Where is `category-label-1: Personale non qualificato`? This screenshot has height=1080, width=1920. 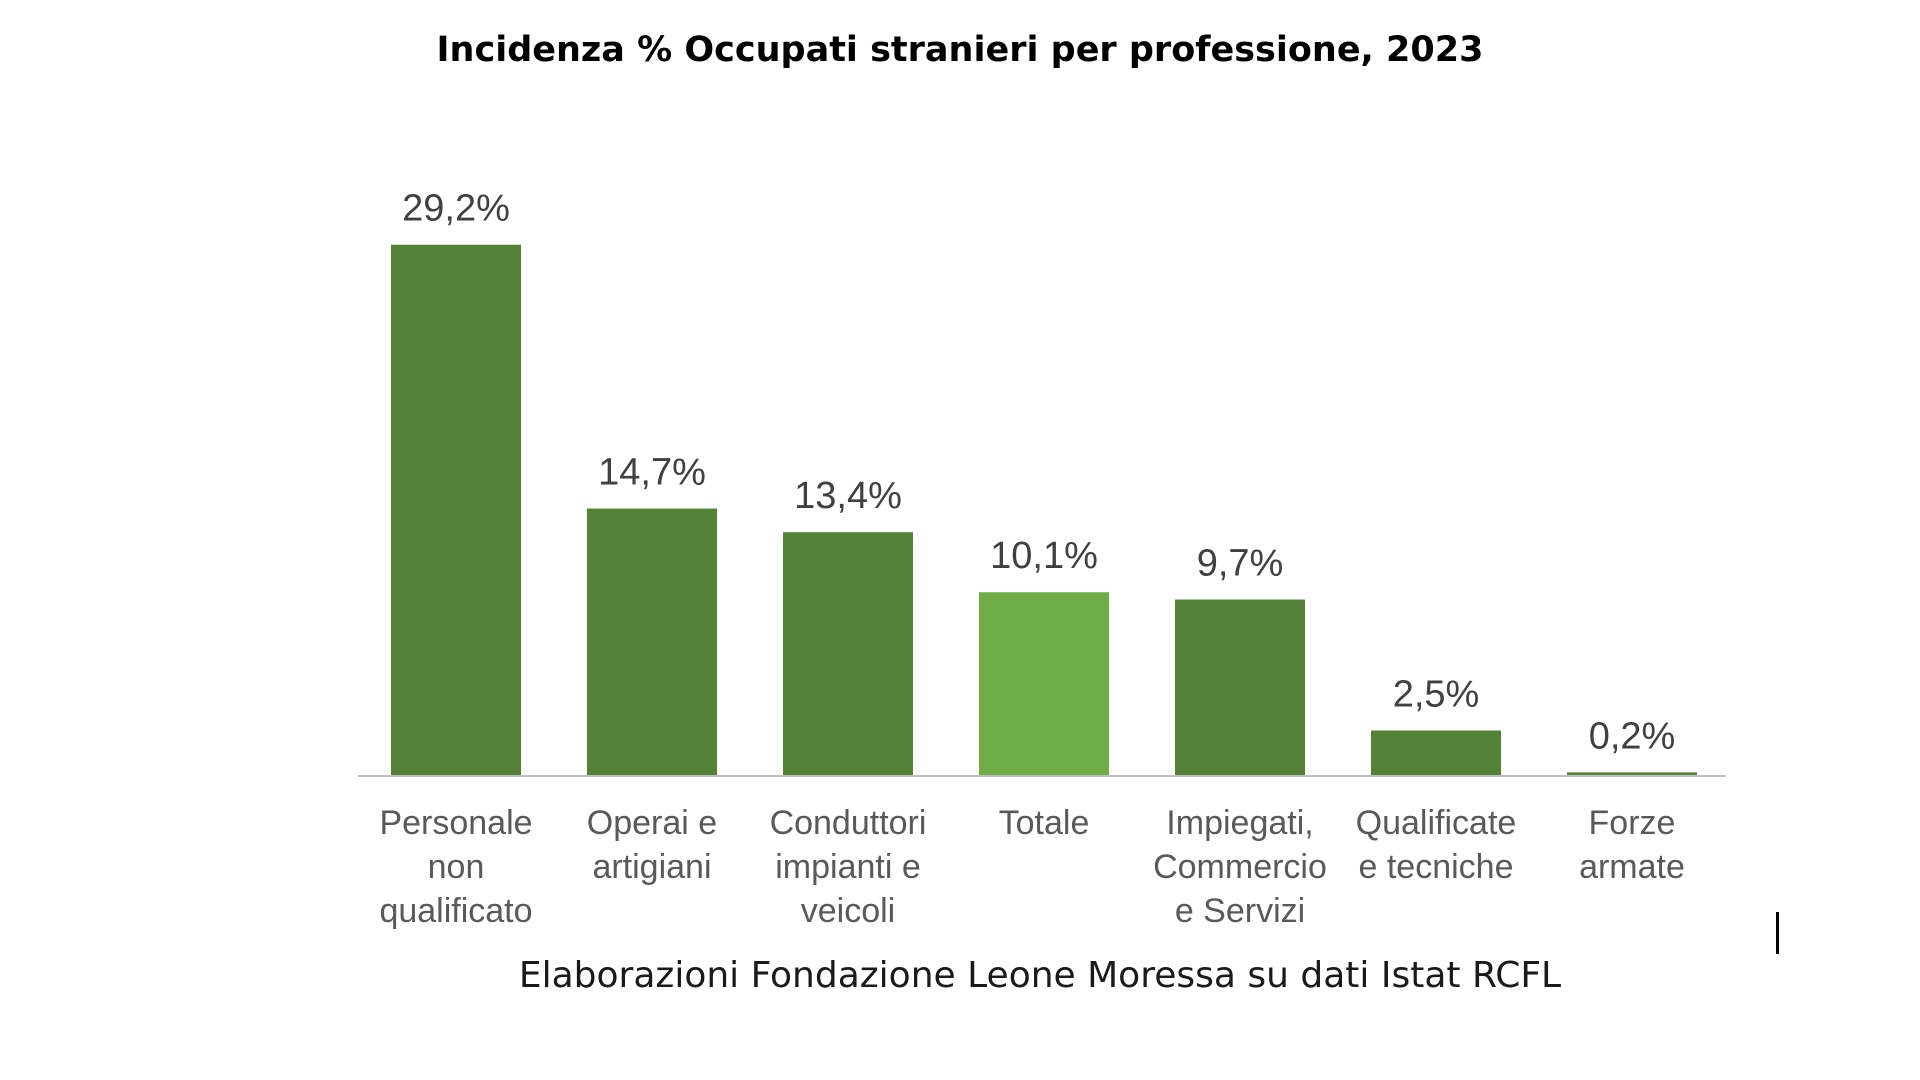
category-label-1: Personale non qualificato is located at coordinates (455, 867).